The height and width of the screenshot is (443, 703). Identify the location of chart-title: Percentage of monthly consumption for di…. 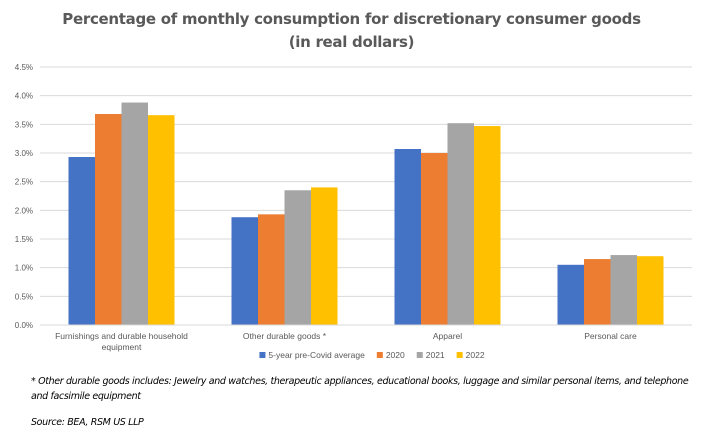
(351, 31).